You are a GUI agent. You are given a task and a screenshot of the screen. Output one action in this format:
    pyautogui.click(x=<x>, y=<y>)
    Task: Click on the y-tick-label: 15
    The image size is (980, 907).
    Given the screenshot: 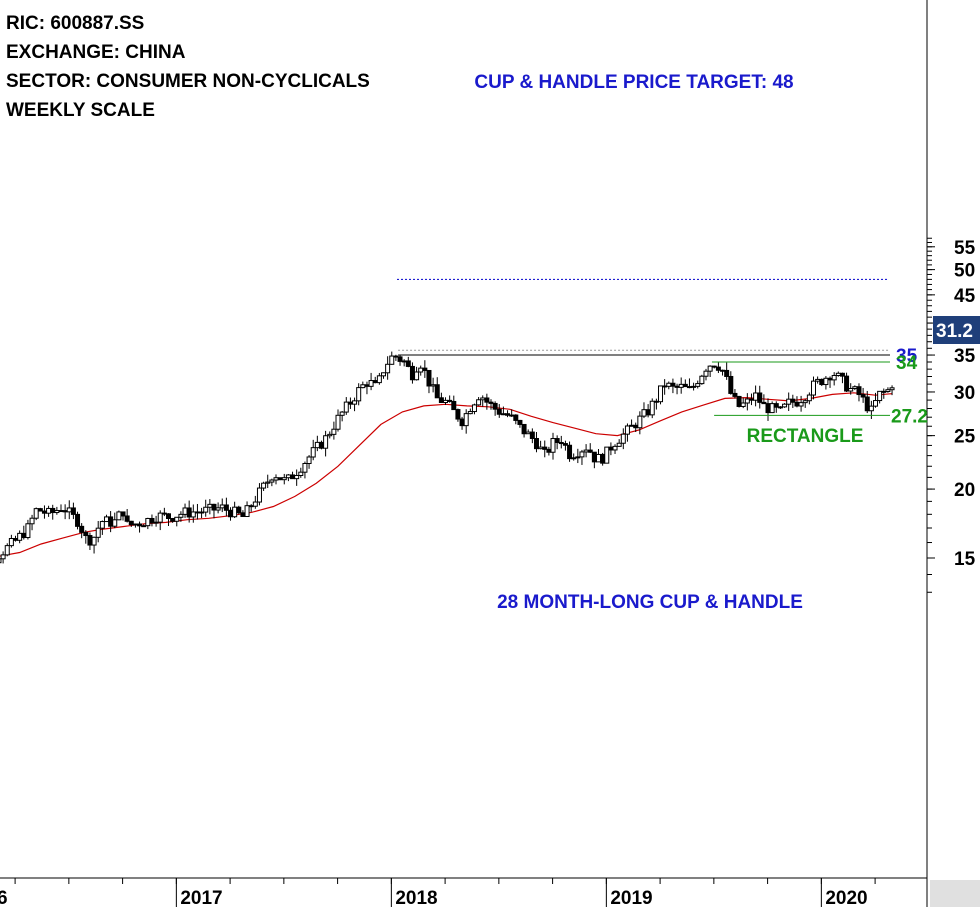 What is the action you would take?
    pyautogui.click(x=965, y=559)
    